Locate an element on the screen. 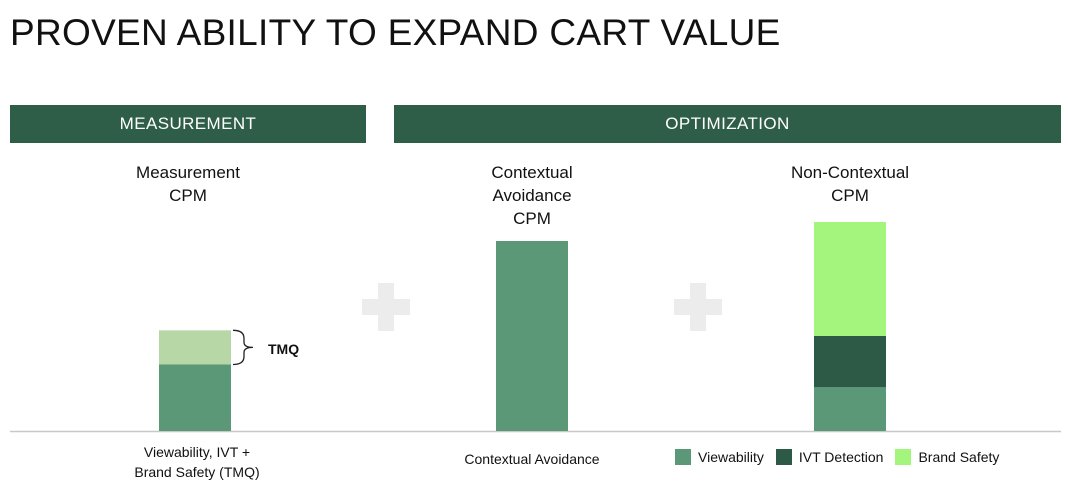 The height and width of the screenshot is (489, 1068). section-header-measurement-label: MEASUREMENT is located at coordinates (188, 123).